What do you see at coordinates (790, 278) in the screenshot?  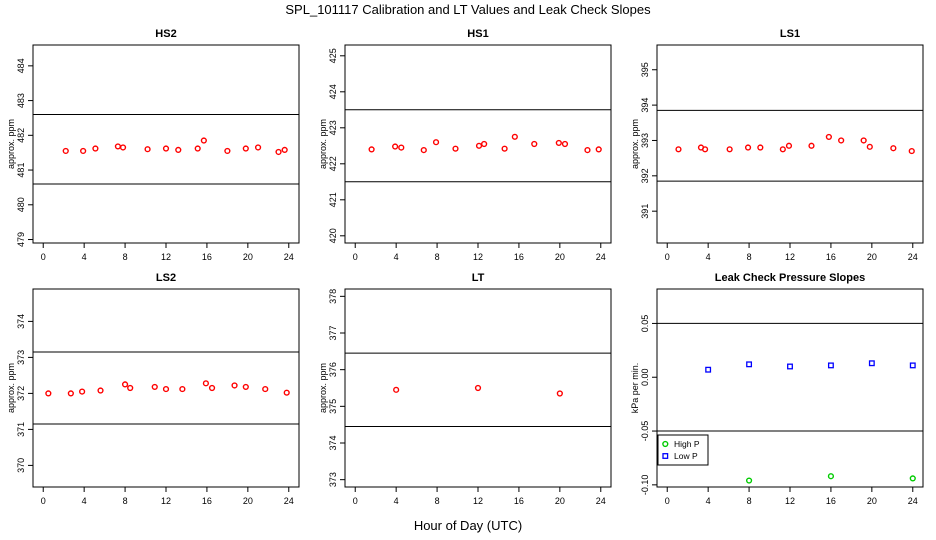 I see `panel-title: Leak Check Pressure Slopes` at bounding box center [790, 278].